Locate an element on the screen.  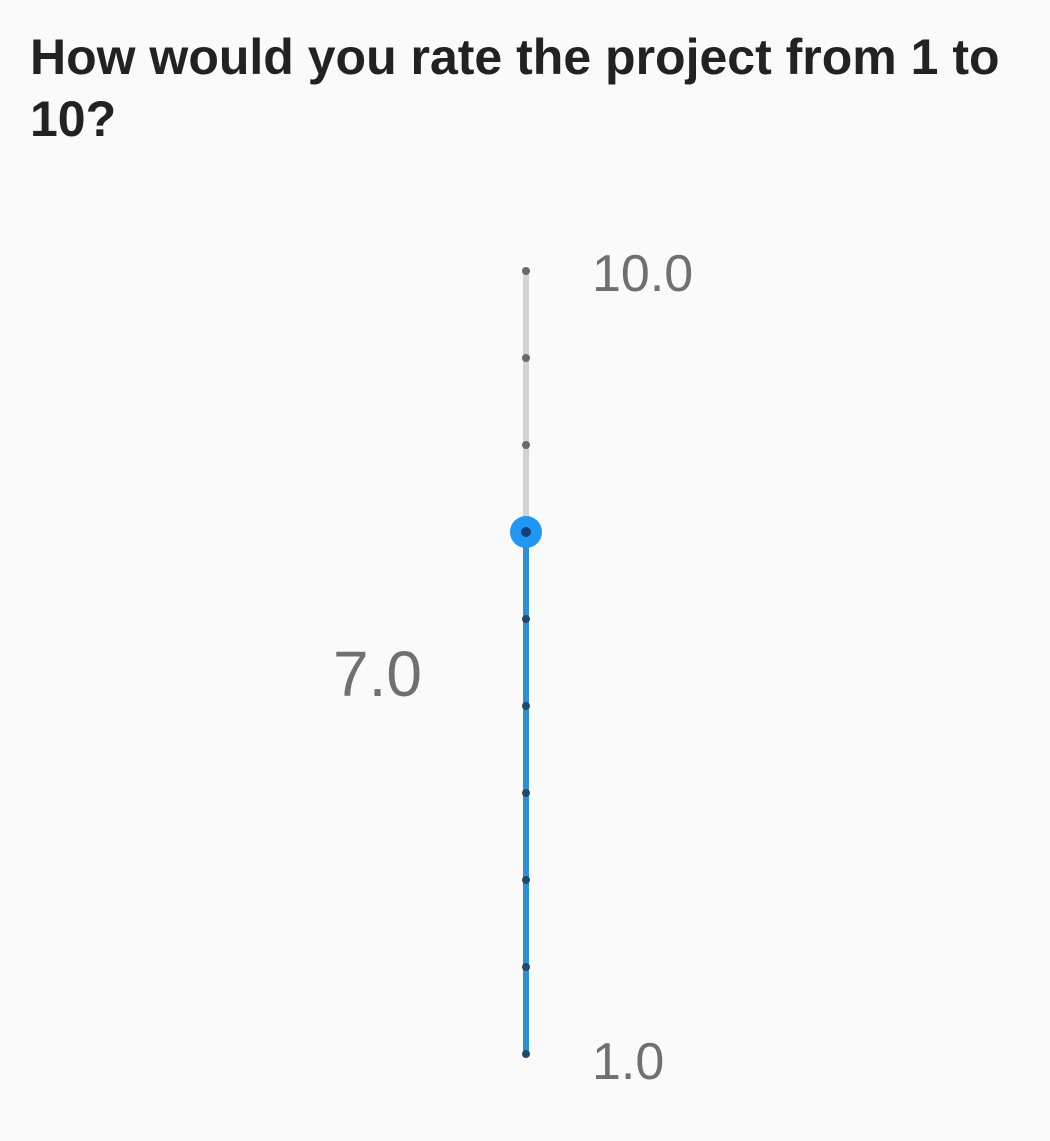
slider-track-inactive is located at coordinates (526, 401).